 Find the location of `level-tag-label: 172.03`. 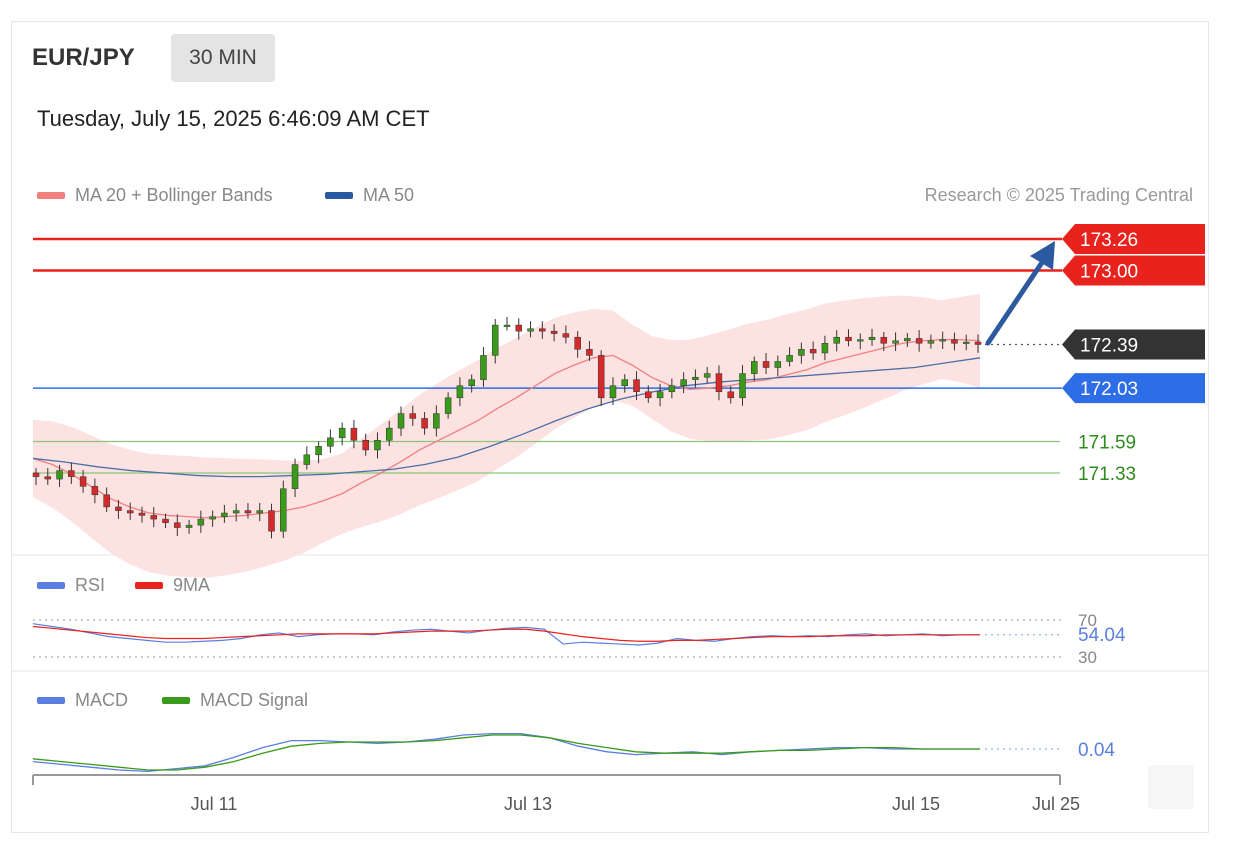

level-tag-label: 172.03 is located at coordinates (1109, 389).